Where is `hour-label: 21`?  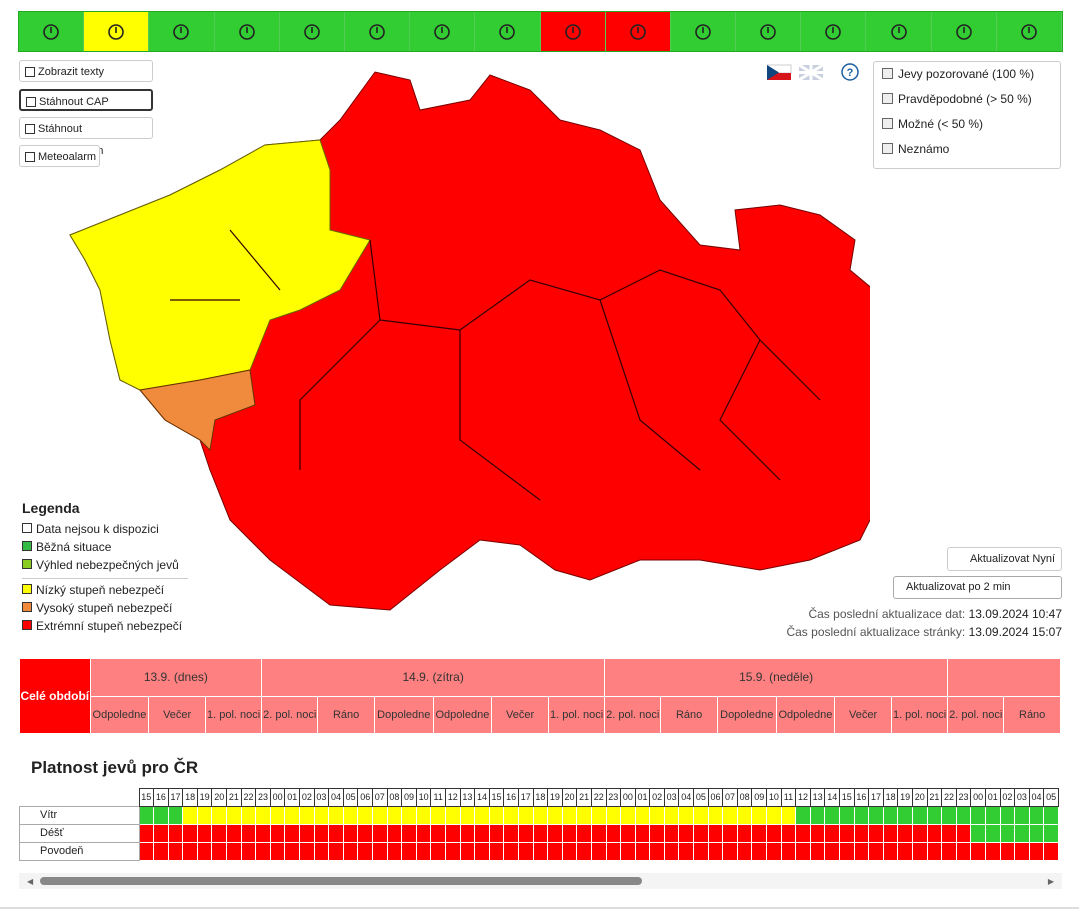
hour-label: 21 is located at coordinates (584, 797).